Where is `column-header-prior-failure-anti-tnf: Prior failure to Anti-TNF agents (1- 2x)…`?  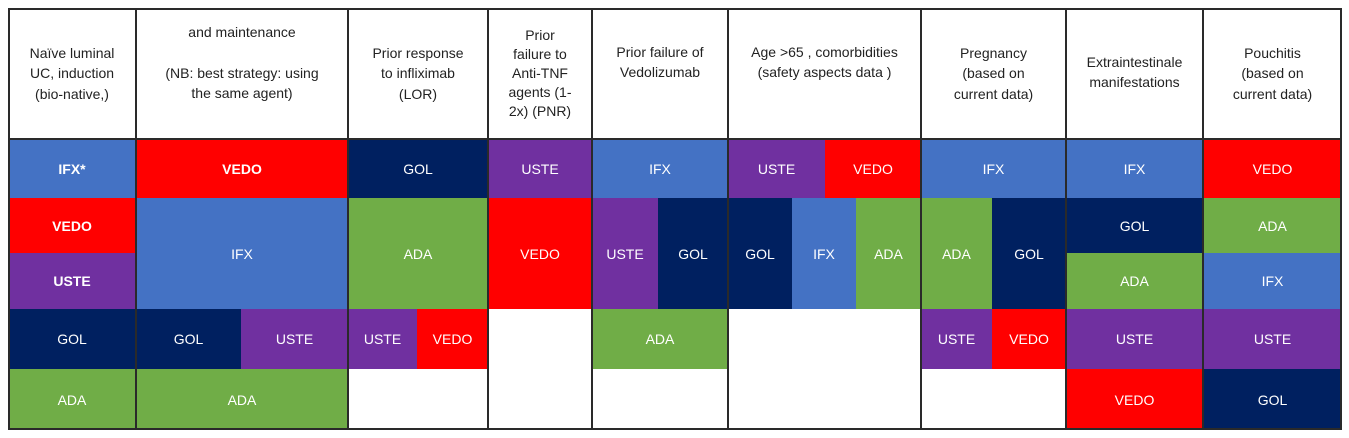
column-header-prior-failure-anti-tnf: Prior failure to Anti-TNF agents (1- 2x)… is located at coordinates (540, 73).